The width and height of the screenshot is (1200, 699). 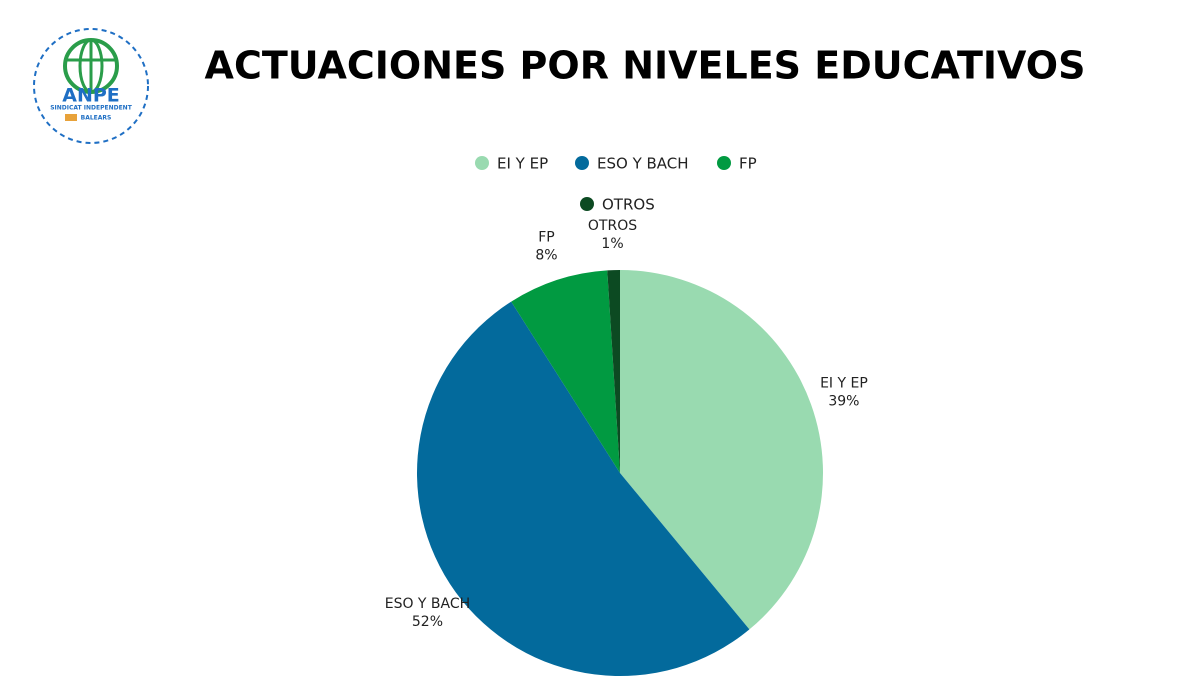 I want to click on legend-label: FP, so click(x=748, y=164).